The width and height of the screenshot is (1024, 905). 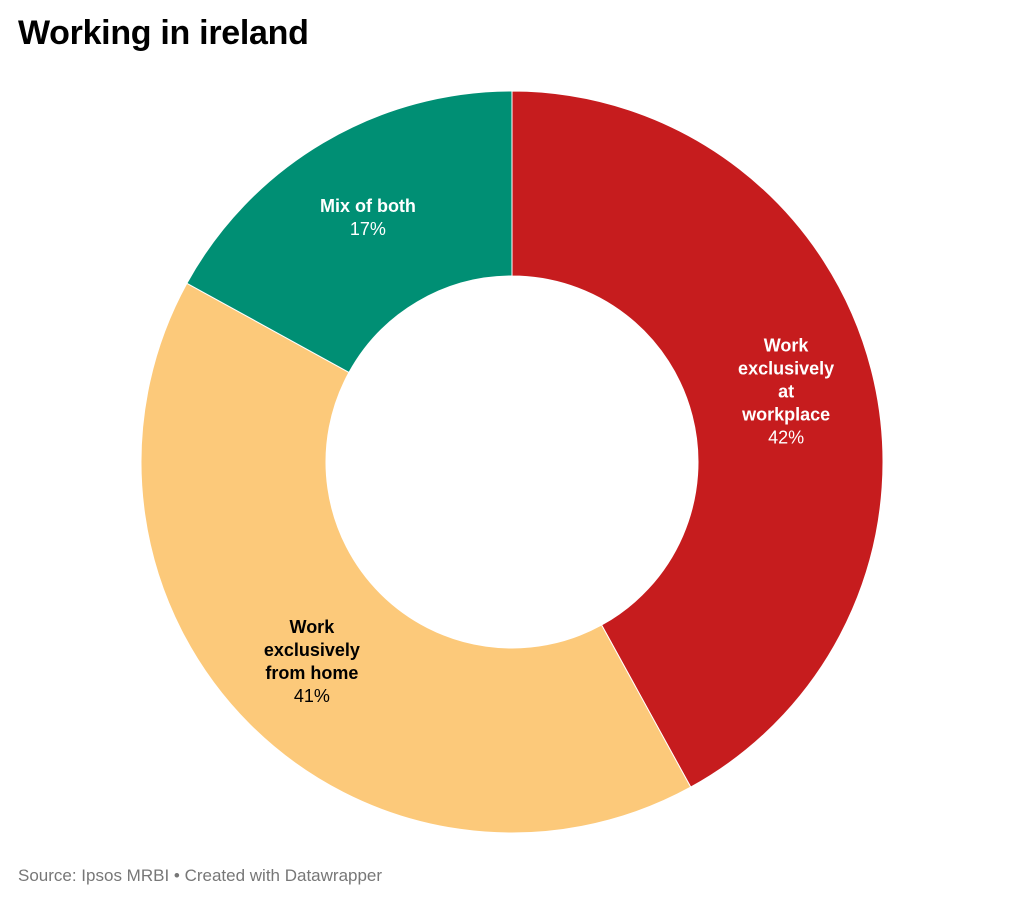 What do you see at coordinates (786, 380) in the screenshot?
I see `slice-label-name: Work exclusively at workplace` at bounding box center [786, 380].